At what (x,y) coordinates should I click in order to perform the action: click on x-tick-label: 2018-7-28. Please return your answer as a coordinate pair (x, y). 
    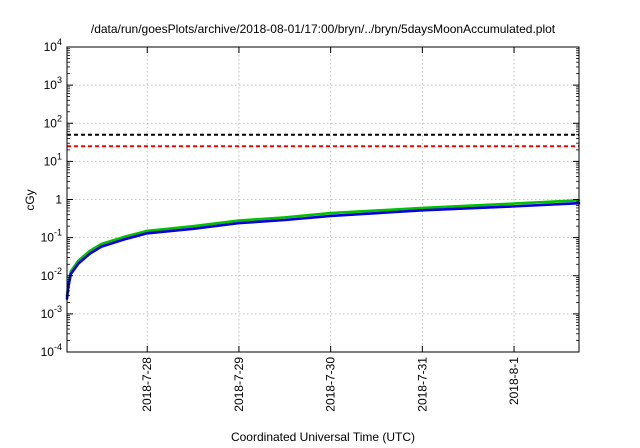
    Looking at the image, I should click on (147, 384).